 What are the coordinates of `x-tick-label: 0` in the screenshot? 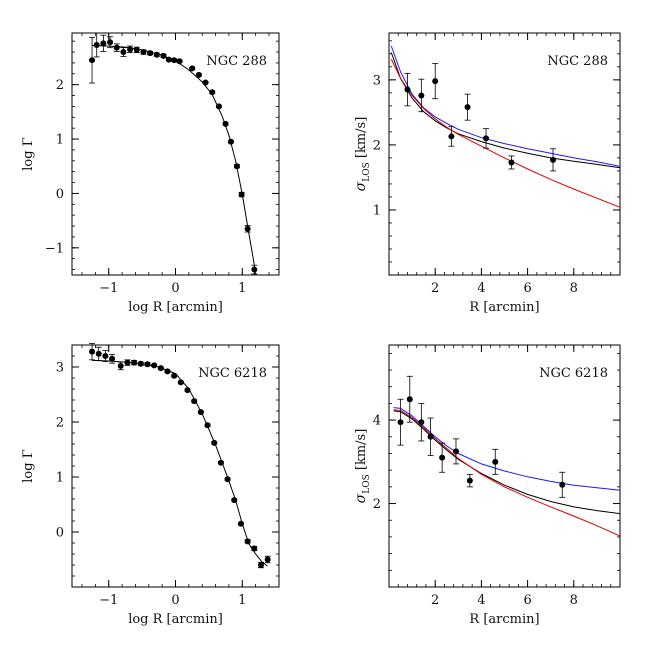 It's located at (175, 288).